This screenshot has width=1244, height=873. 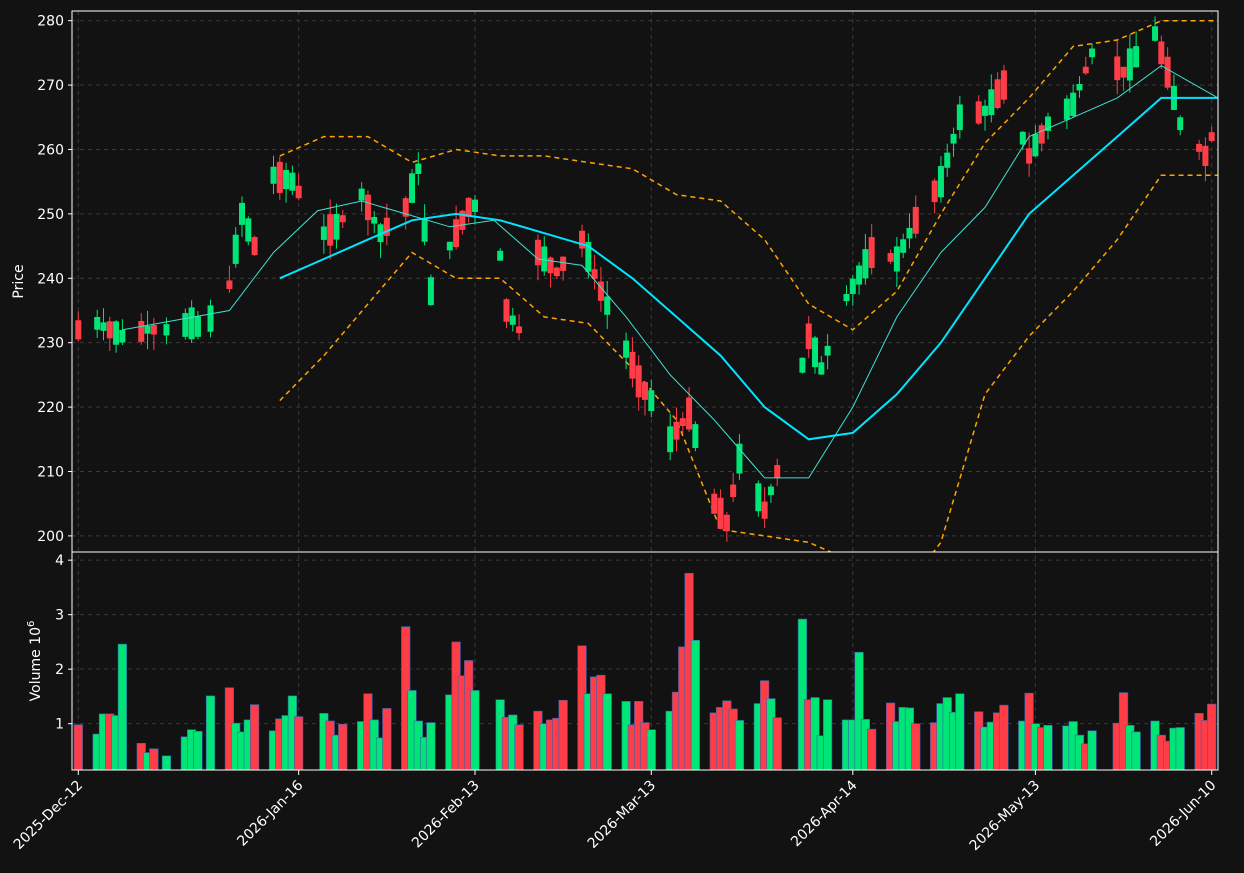 I want to click on price-tick-label: 250, so click(x=50, y=215).